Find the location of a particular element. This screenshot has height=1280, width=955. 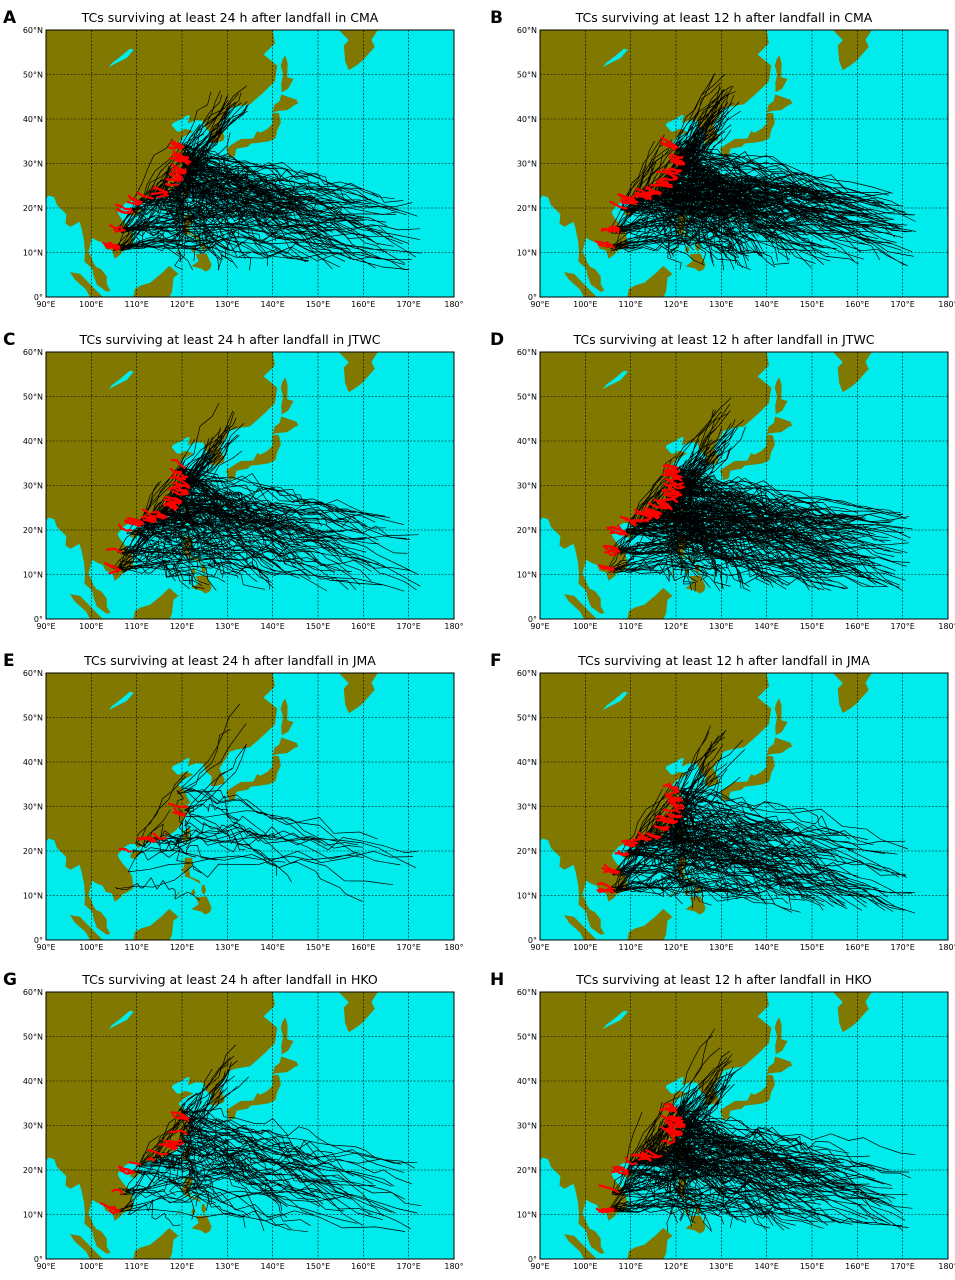

panel-letter: C is located at coordinates (9, 340).